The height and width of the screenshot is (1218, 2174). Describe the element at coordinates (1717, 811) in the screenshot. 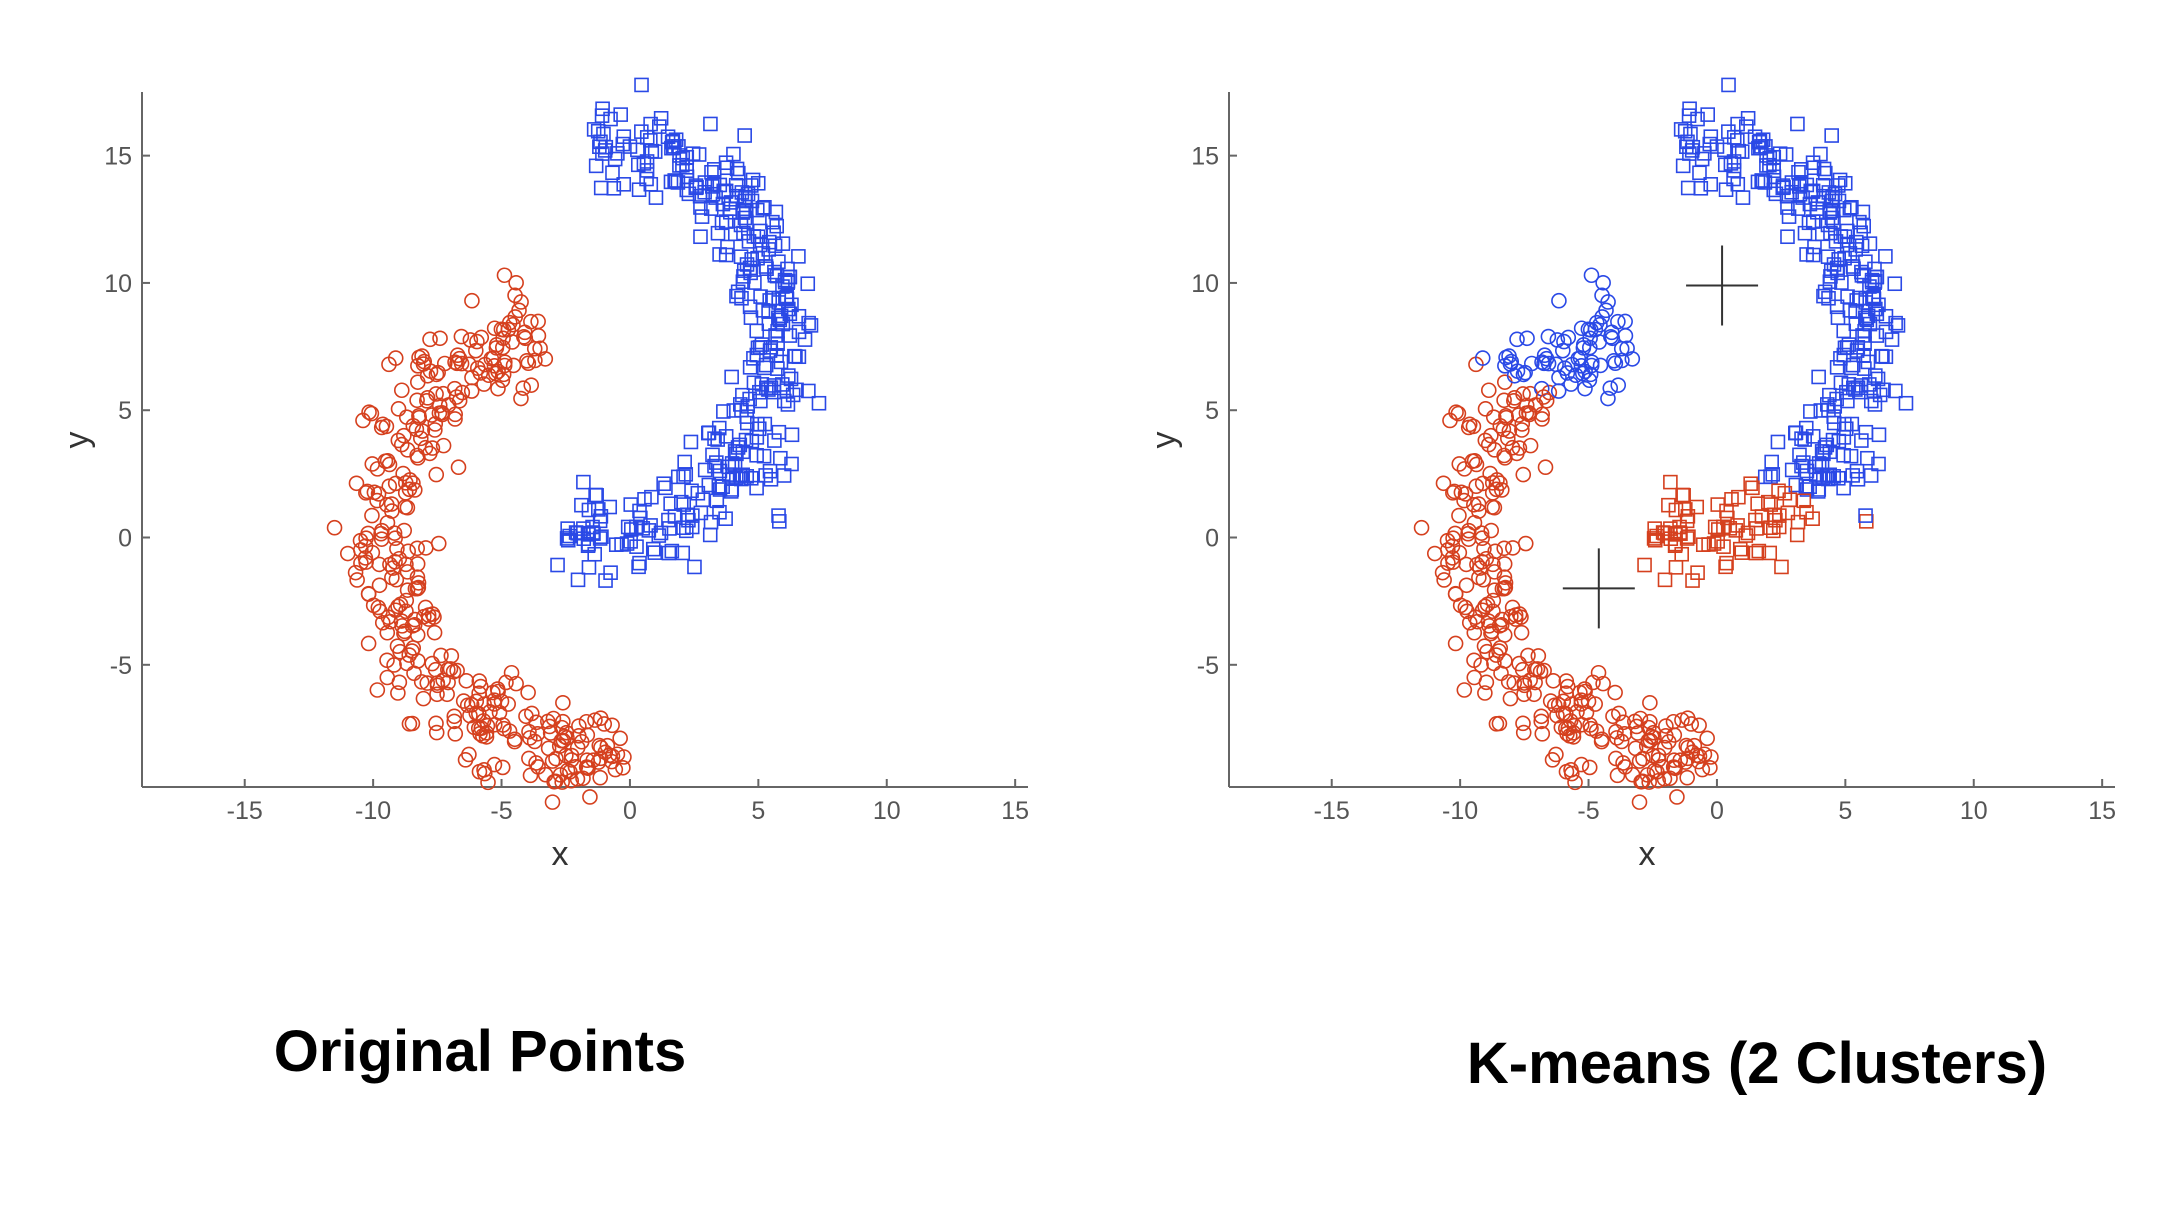

I see `x-tick-label: 0` at that location.